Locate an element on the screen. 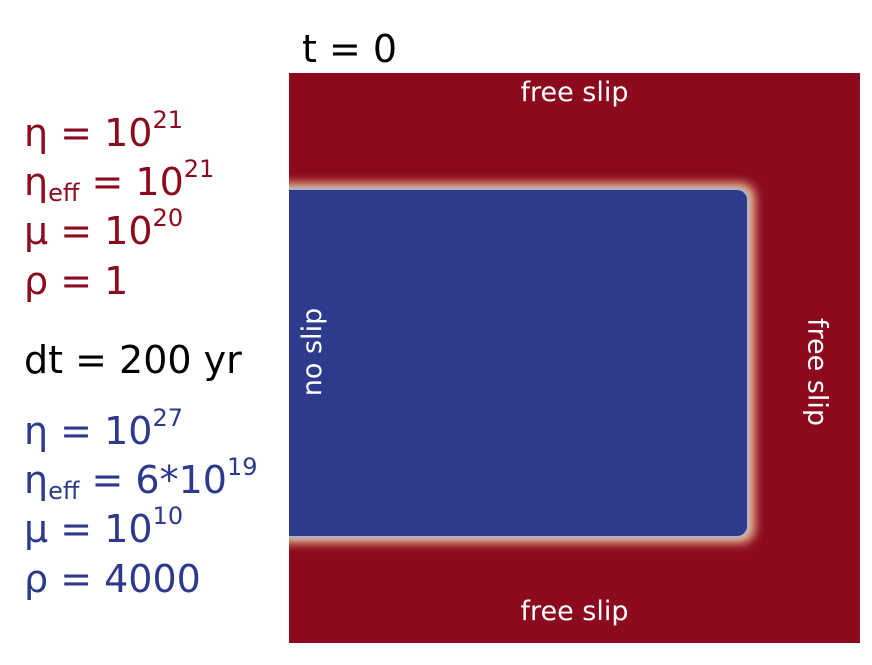  bottom-boundary-label: free slip is located at coordinates (574, 611).